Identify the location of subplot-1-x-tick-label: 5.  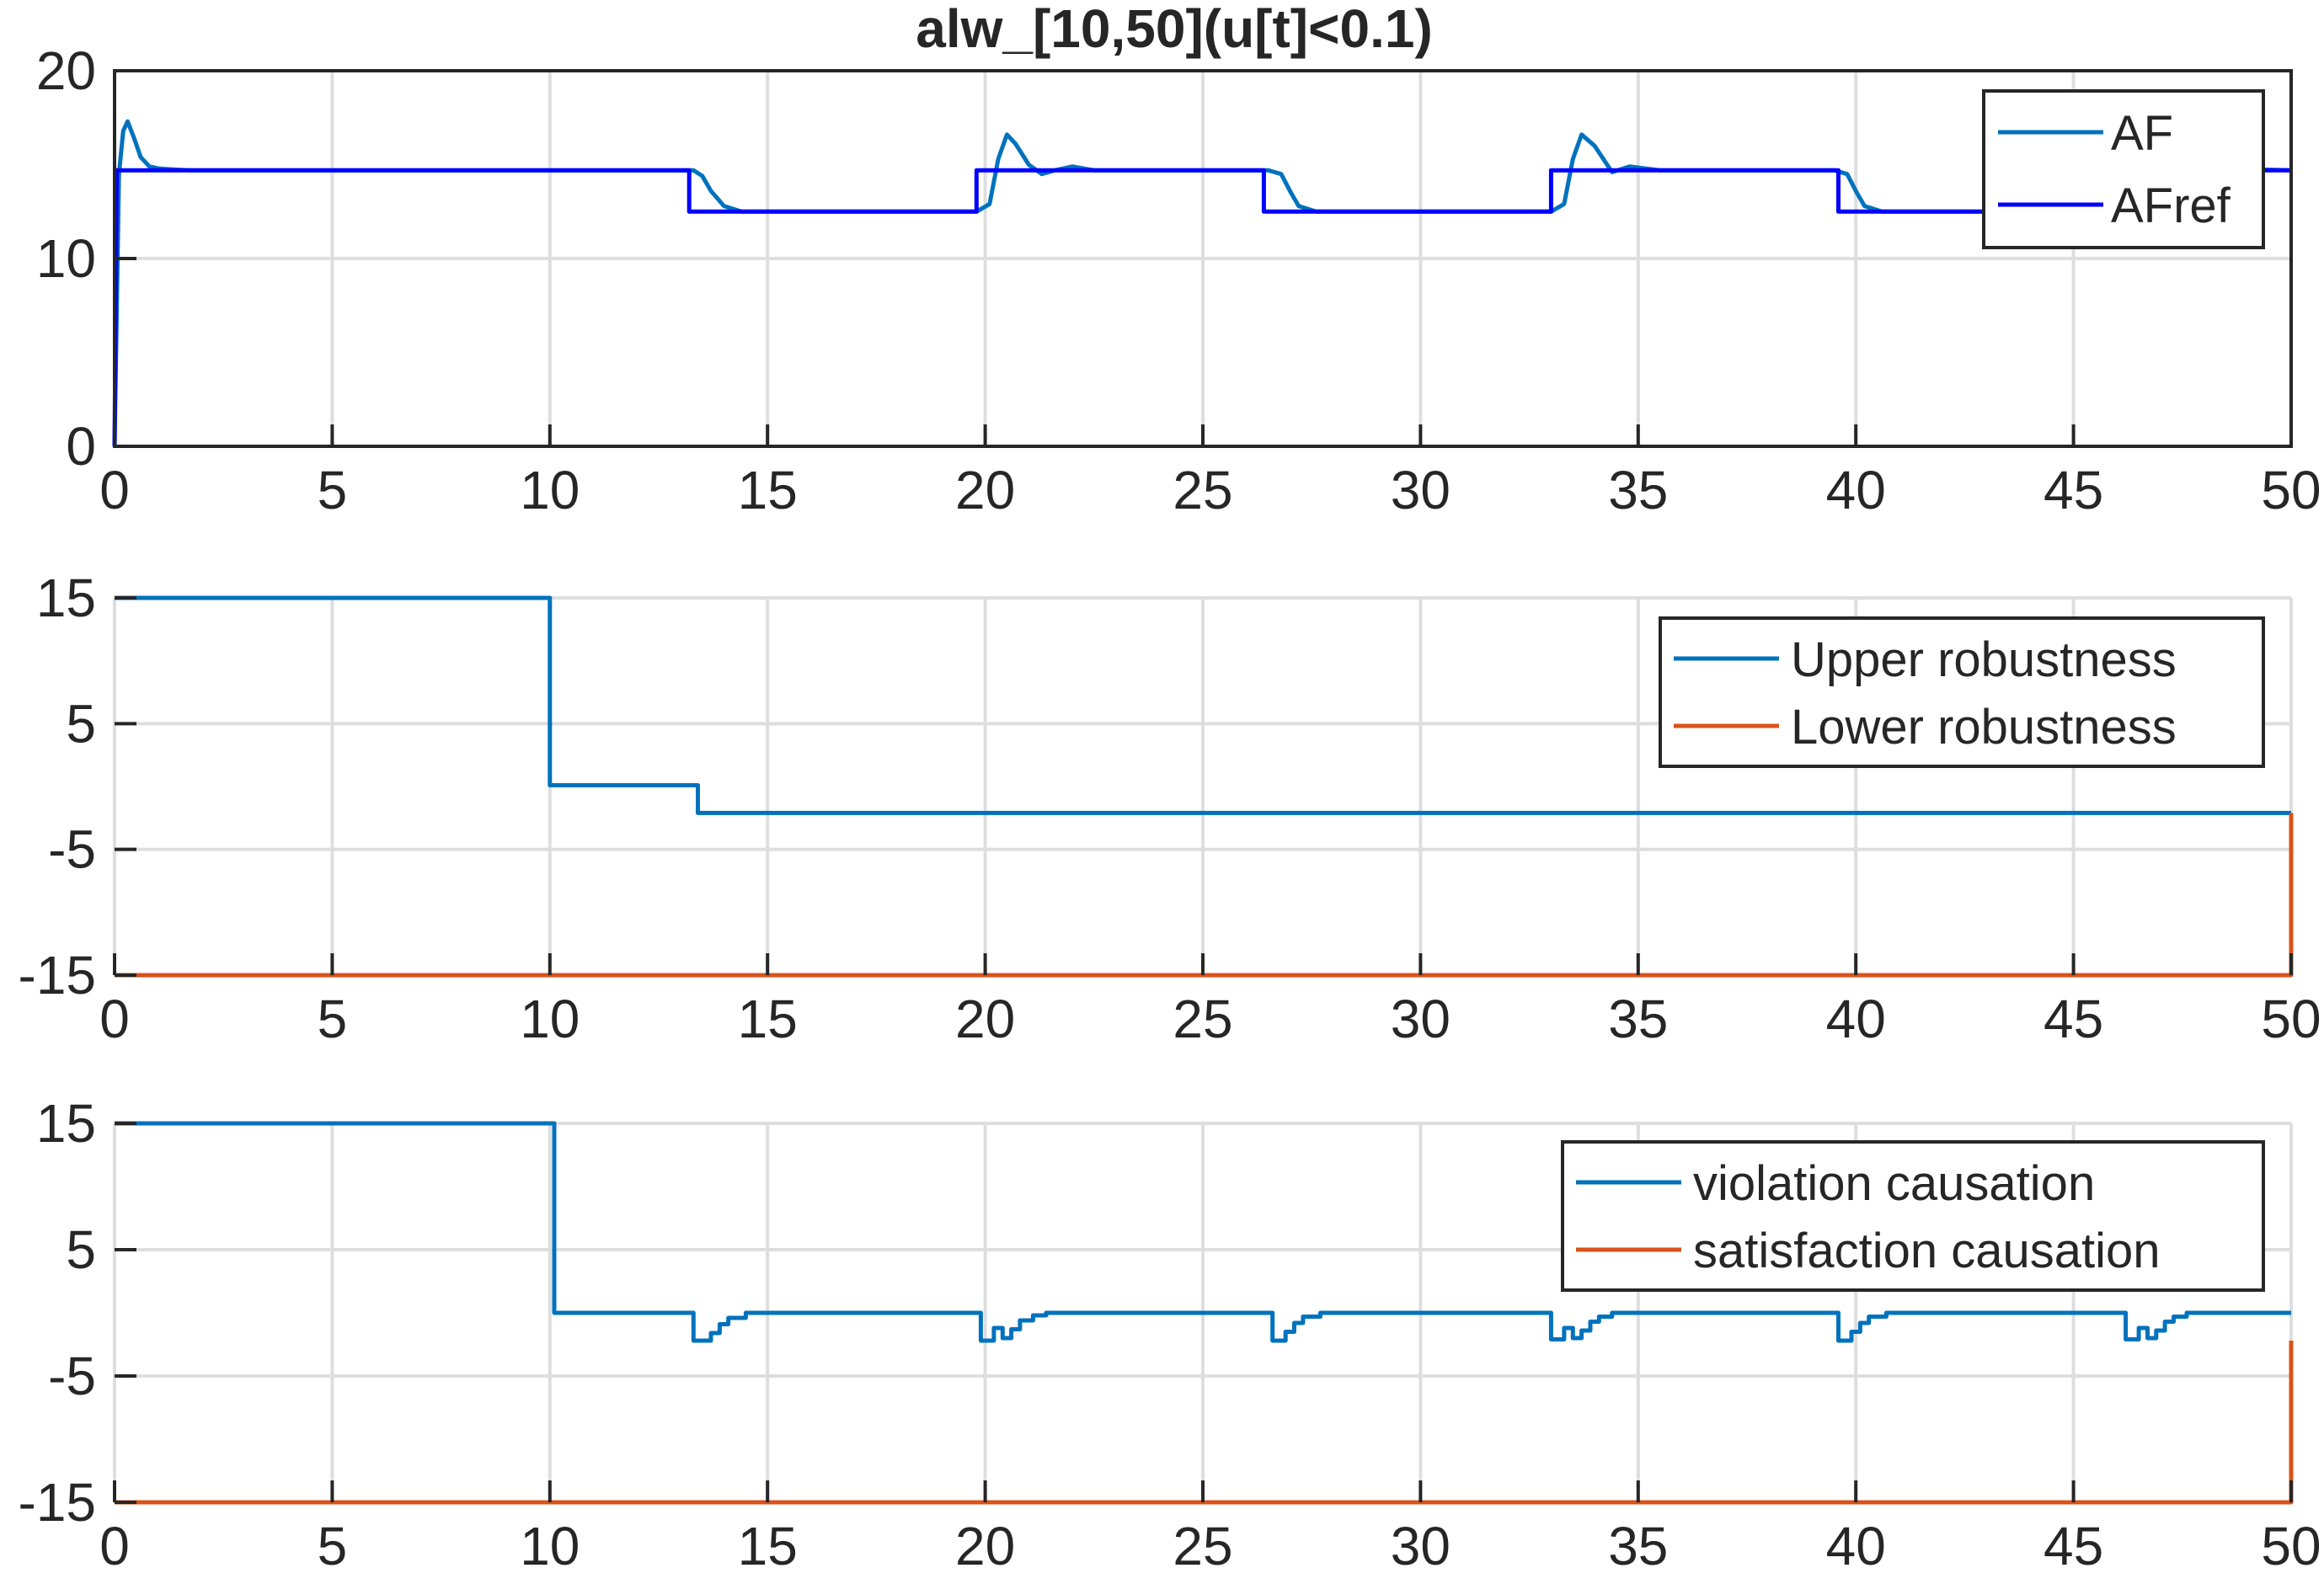
(333, 490).